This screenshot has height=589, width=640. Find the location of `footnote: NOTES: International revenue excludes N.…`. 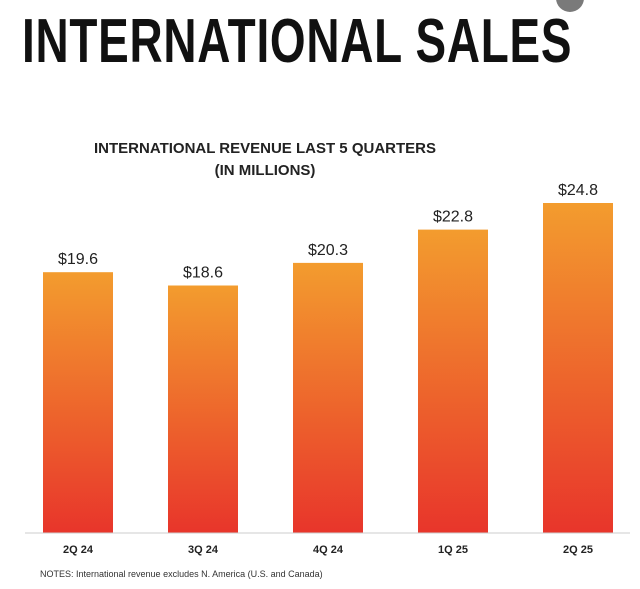

footnote: NOTES: International revenue excludes N.… is located at coordinates (181, 574).